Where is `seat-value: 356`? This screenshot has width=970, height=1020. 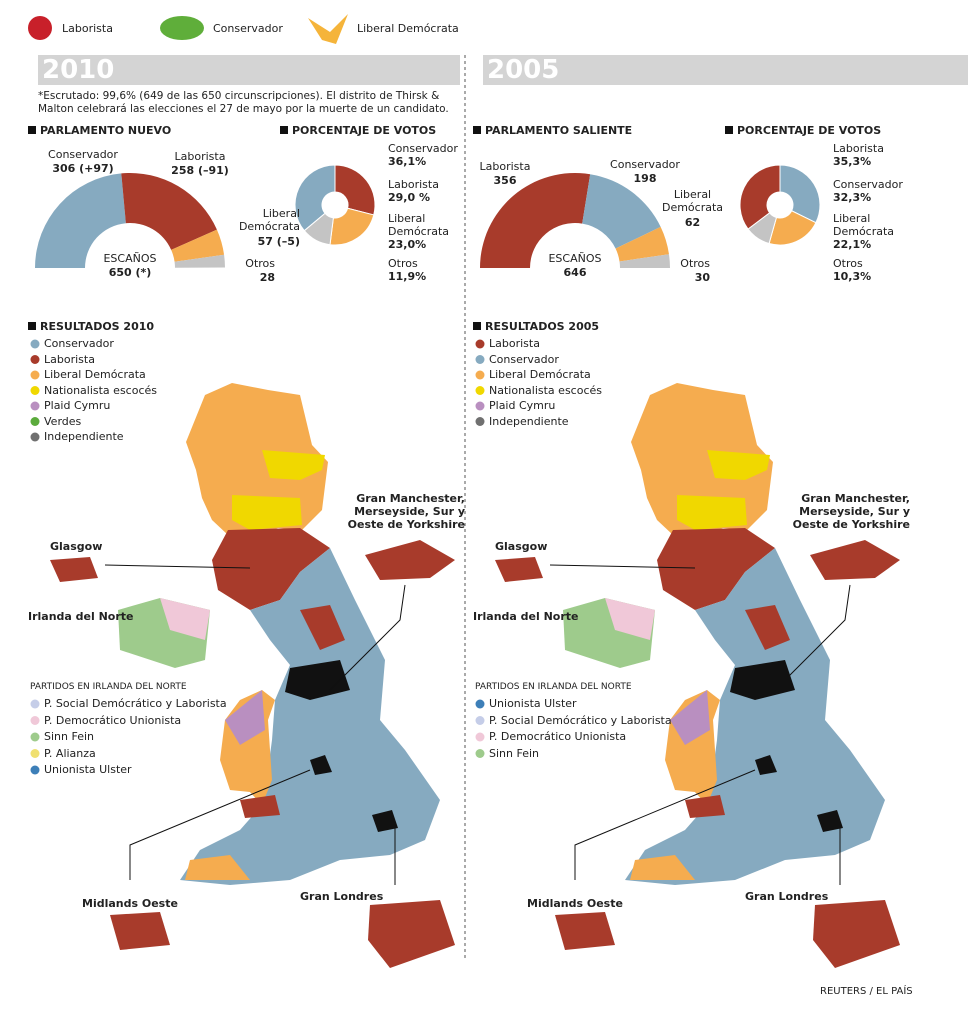
seat-value: 356 is located at coordinates (505, 180).